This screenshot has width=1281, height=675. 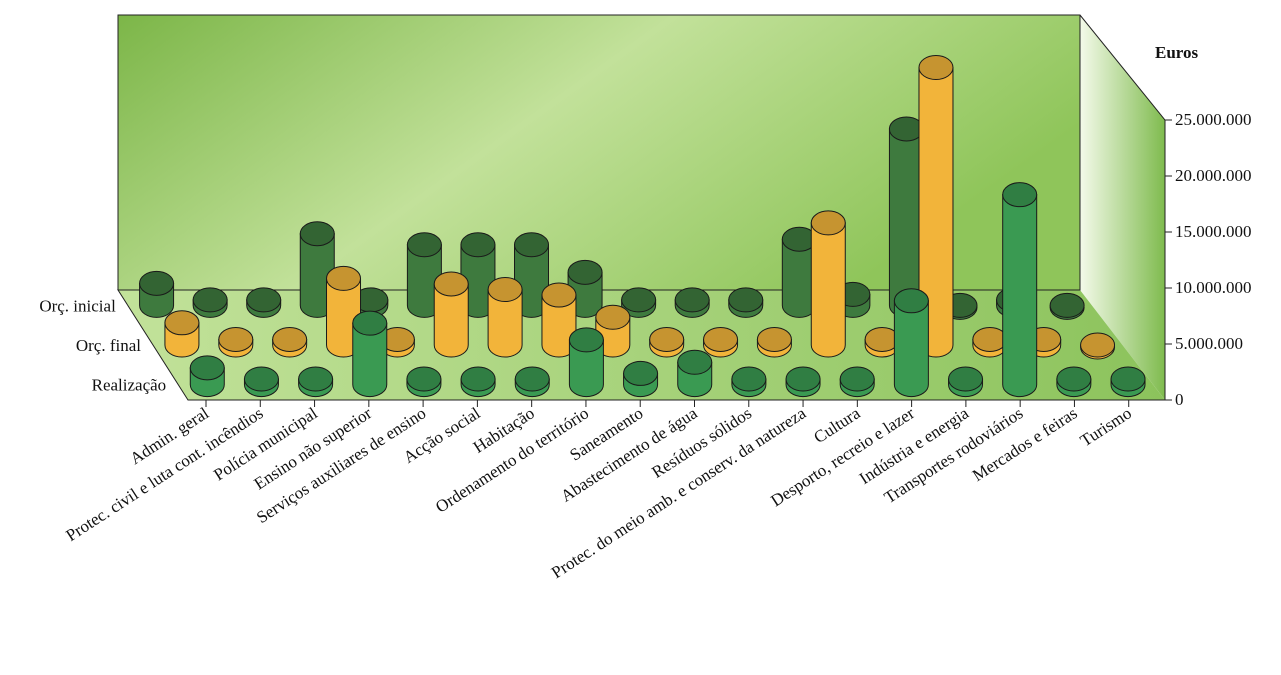 I want to click on y-axis-title: Euros, so click(x=1177, y=52).